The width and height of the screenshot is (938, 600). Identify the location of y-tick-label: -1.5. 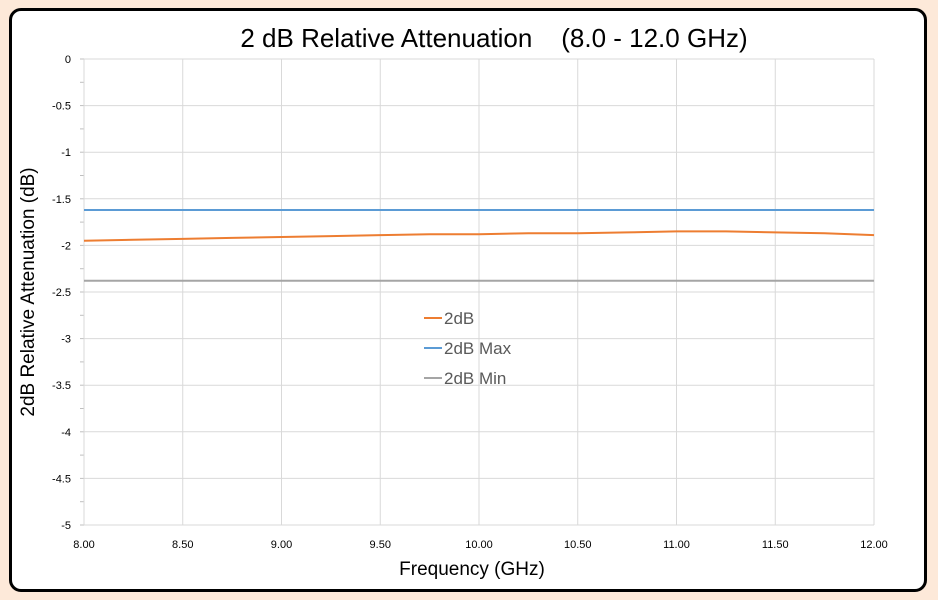
(61, 200).